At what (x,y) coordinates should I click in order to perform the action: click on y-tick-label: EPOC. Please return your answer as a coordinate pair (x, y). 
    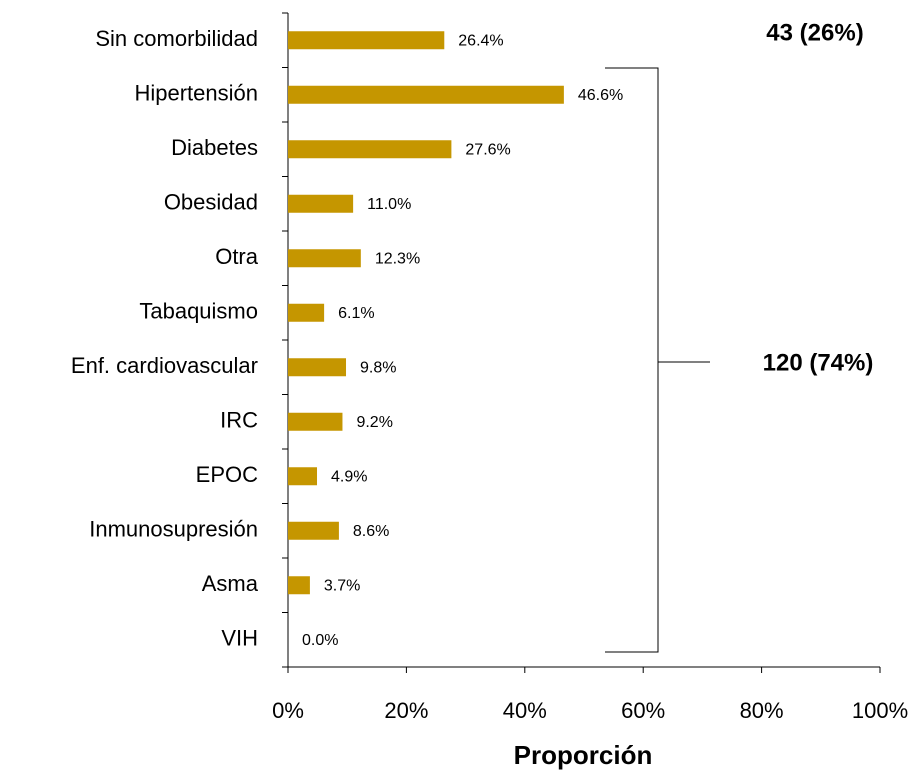
    Looking at the image, I should click on (227, 474).